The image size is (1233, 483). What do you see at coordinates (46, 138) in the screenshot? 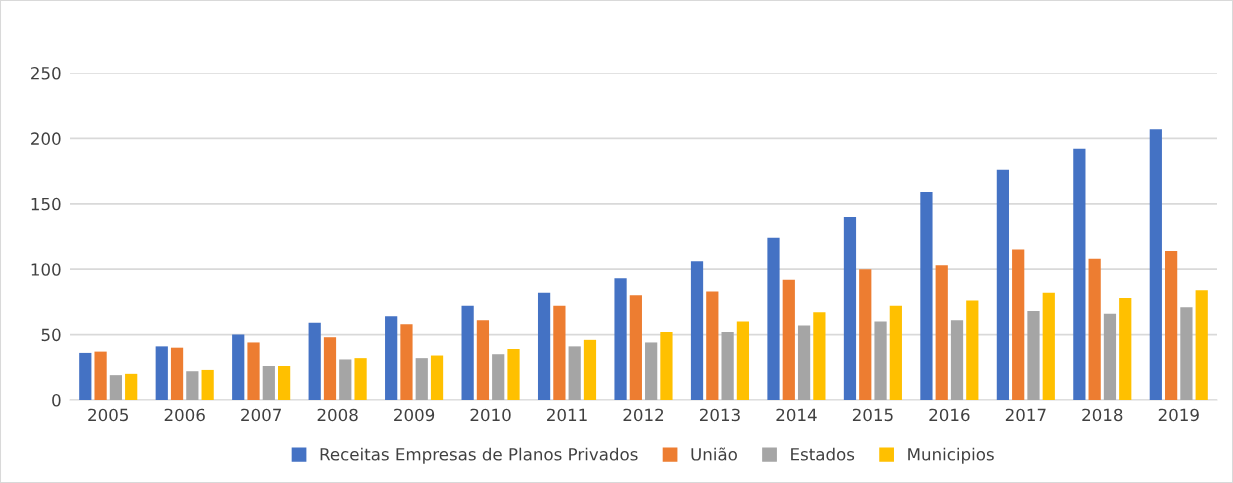
I see `y-tick-label: 200` at bounding box center [46, 138].